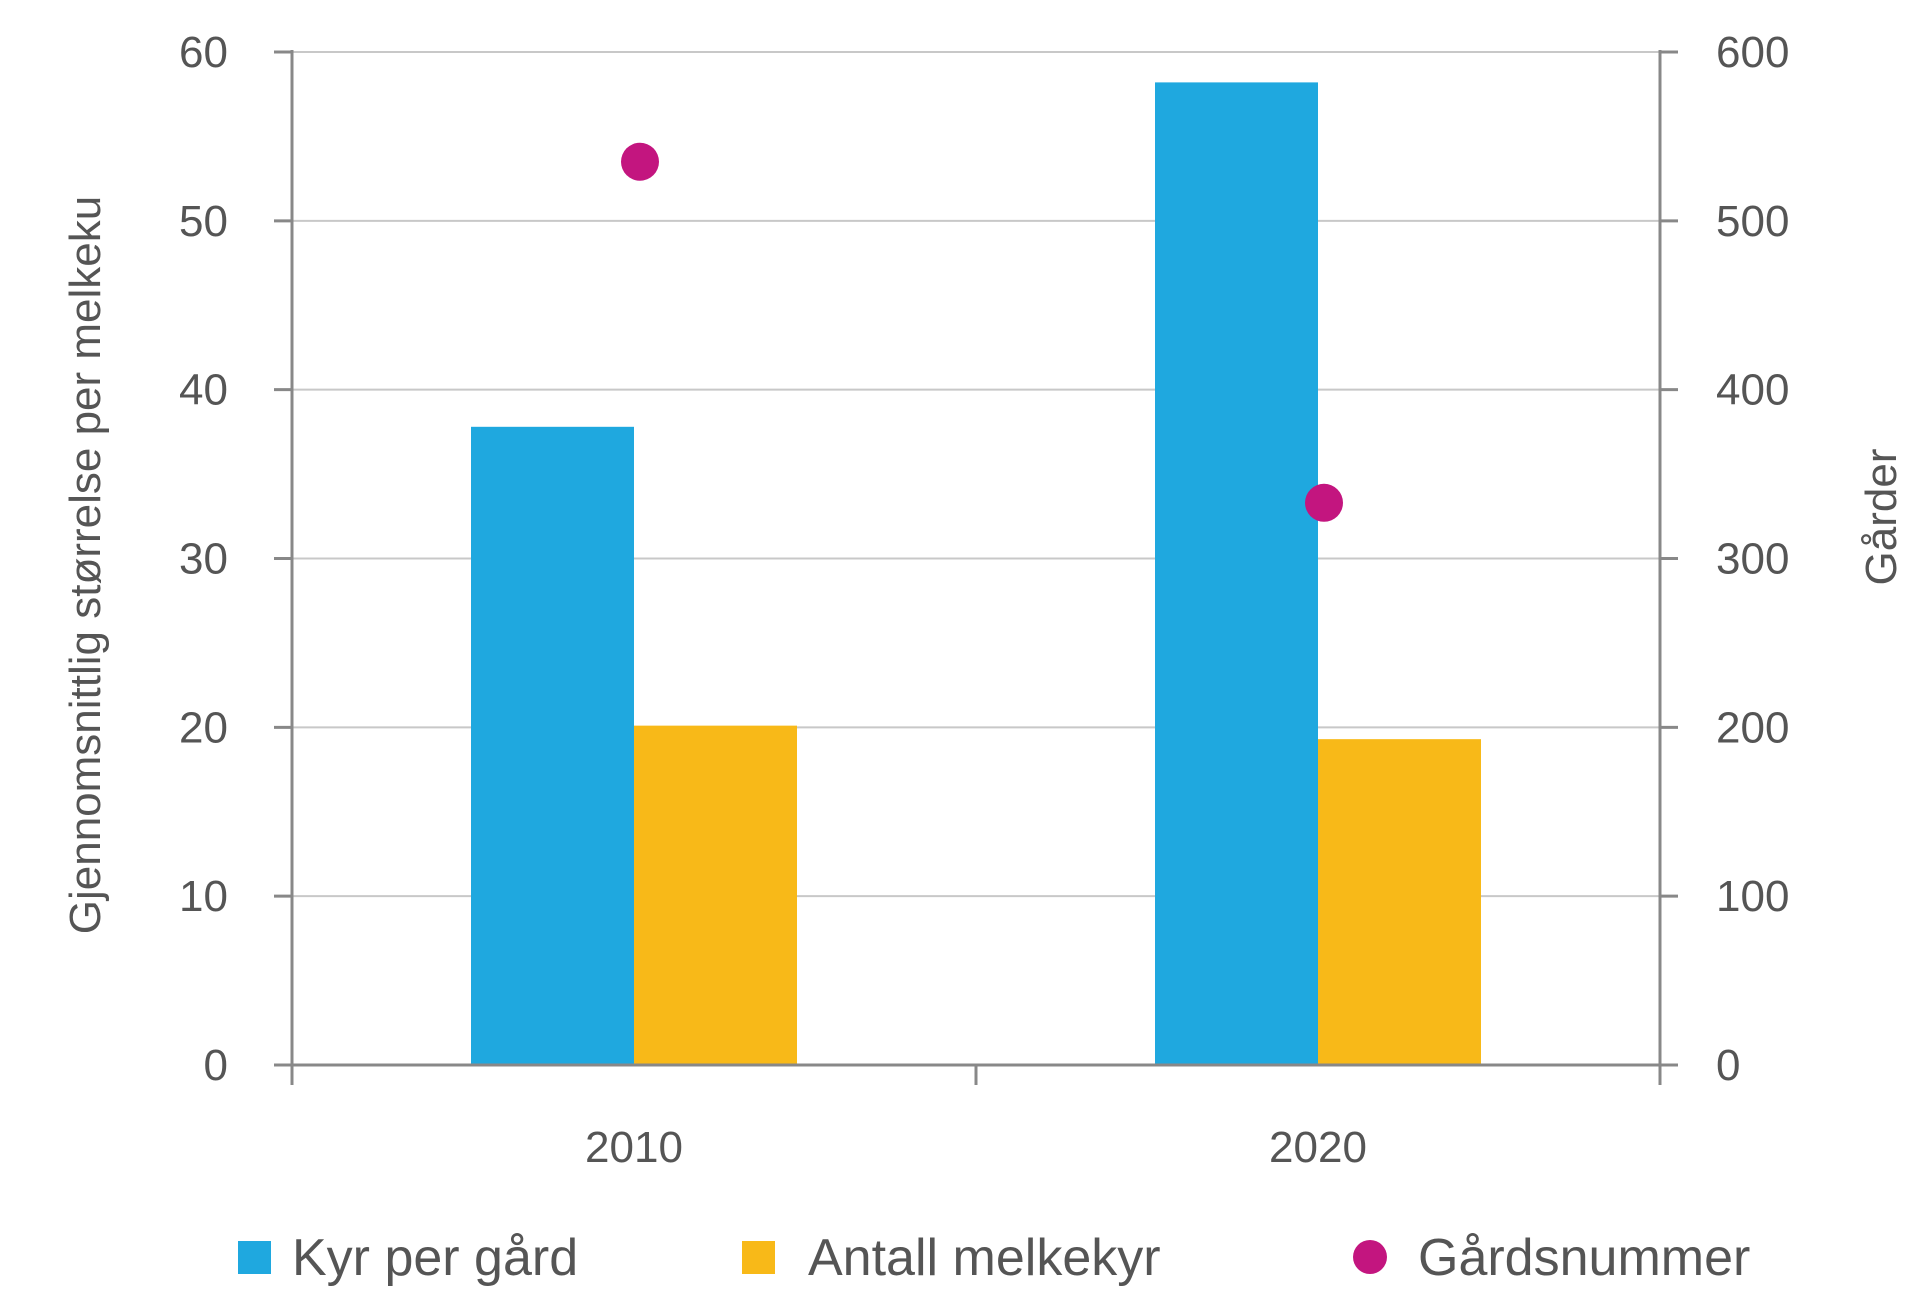 This screenshot has height=1301, width=1920. What do you see at coordinates (216, 1065) in the screenshot?
I see `left-tick-label: 0` at bounding box center [216, 1065].